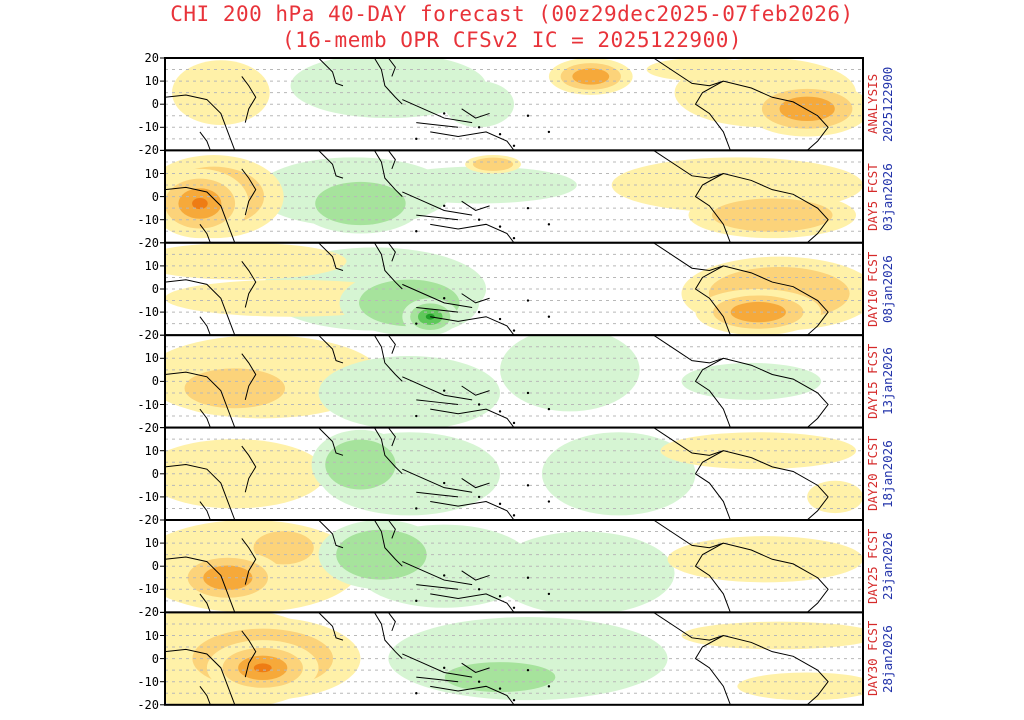  Describe the element at coordinates (511, 40) in the screenshot. I see `map-subtitle: (16-memb OPR CFSv2 IC = 2025122900)` at that location.